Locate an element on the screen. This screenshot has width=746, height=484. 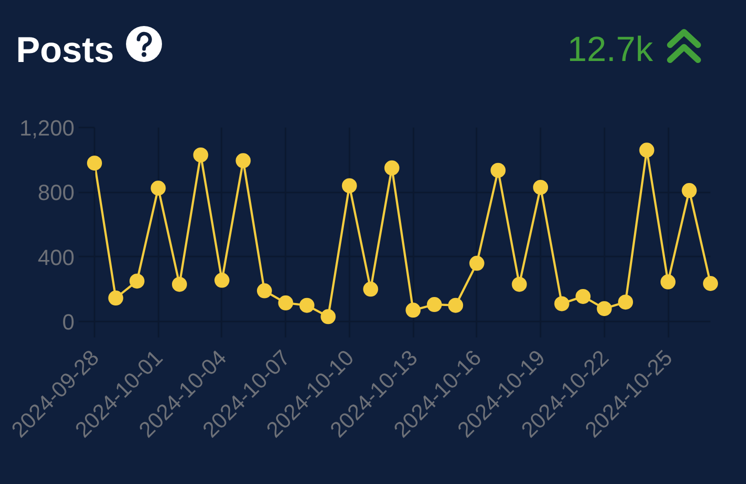
y-tick-label: 1,200 is located at coordinates (47, 128).